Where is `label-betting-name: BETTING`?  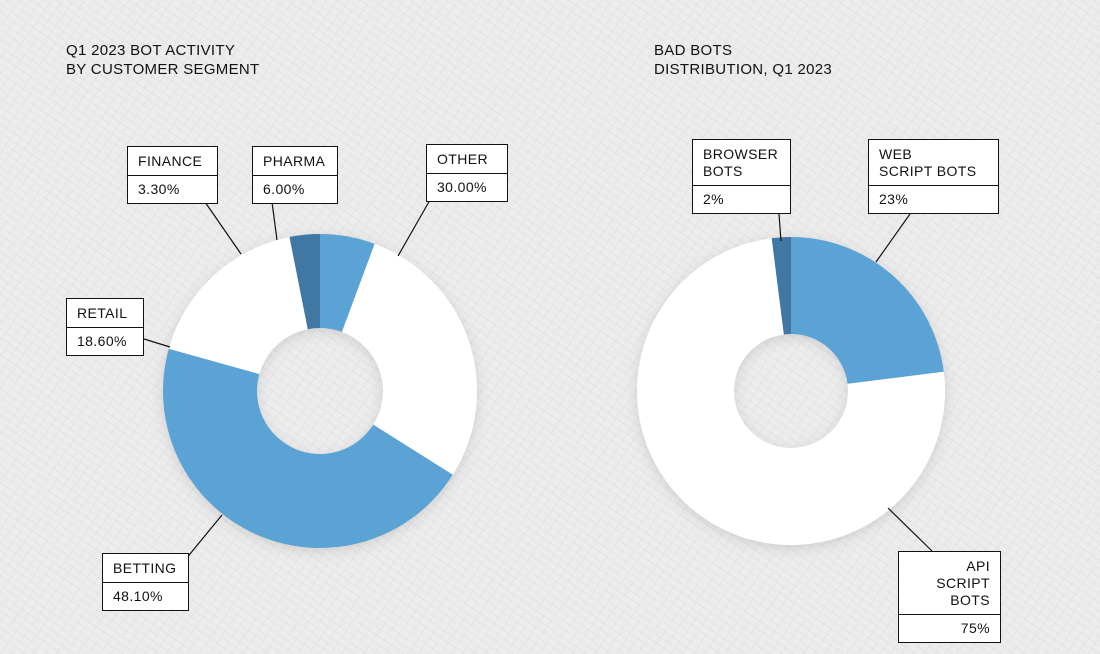 label-betting-name: BETTING is located at coordinates (145, 568).